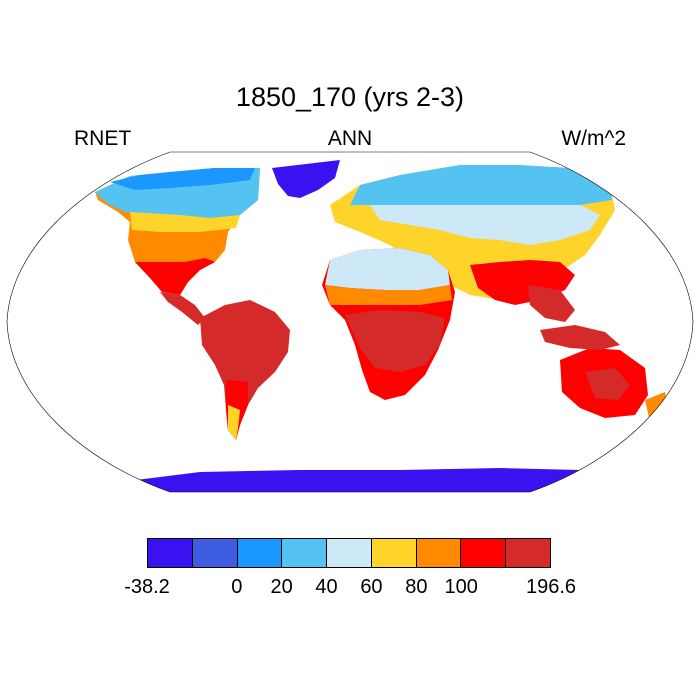  I want to click on colorbar-tick-label: 100, so click(461, 587).